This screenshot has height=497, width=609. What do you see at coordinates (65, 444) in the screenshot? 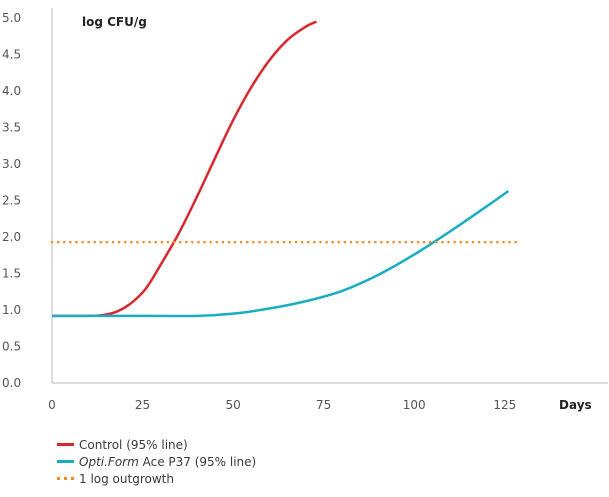
I see `legend-swatch-control` at bounding box center [65, 444].